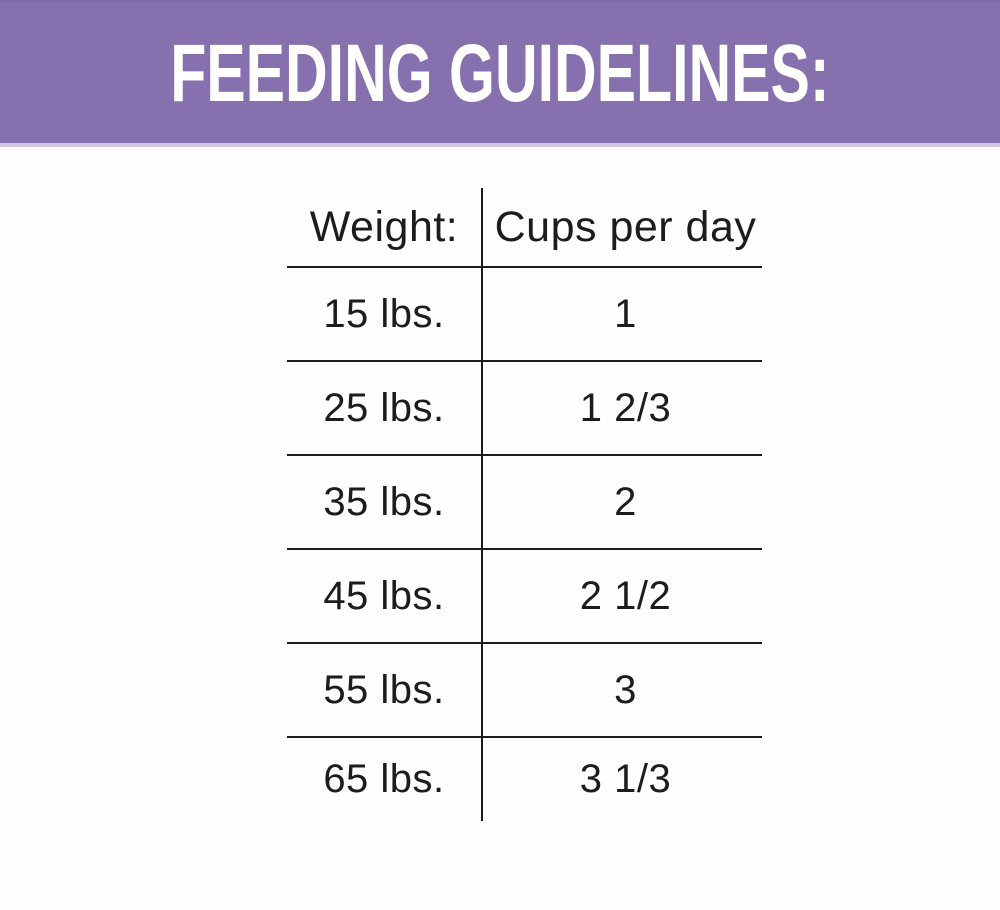  What do you see at coordinates (625, 689) in the screenshot?
I see `cups-cell: 3` at bounding box center [625, 689].